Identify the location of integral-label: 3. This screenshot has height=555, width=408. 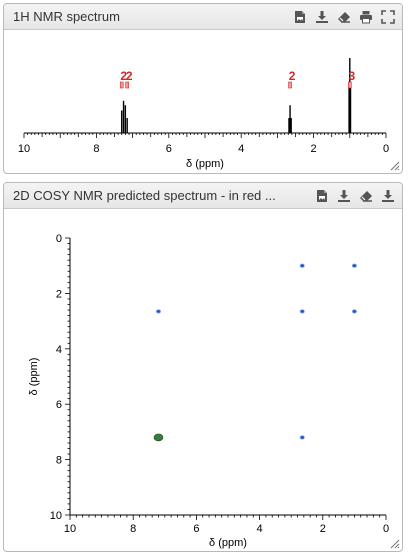
(351, 76).